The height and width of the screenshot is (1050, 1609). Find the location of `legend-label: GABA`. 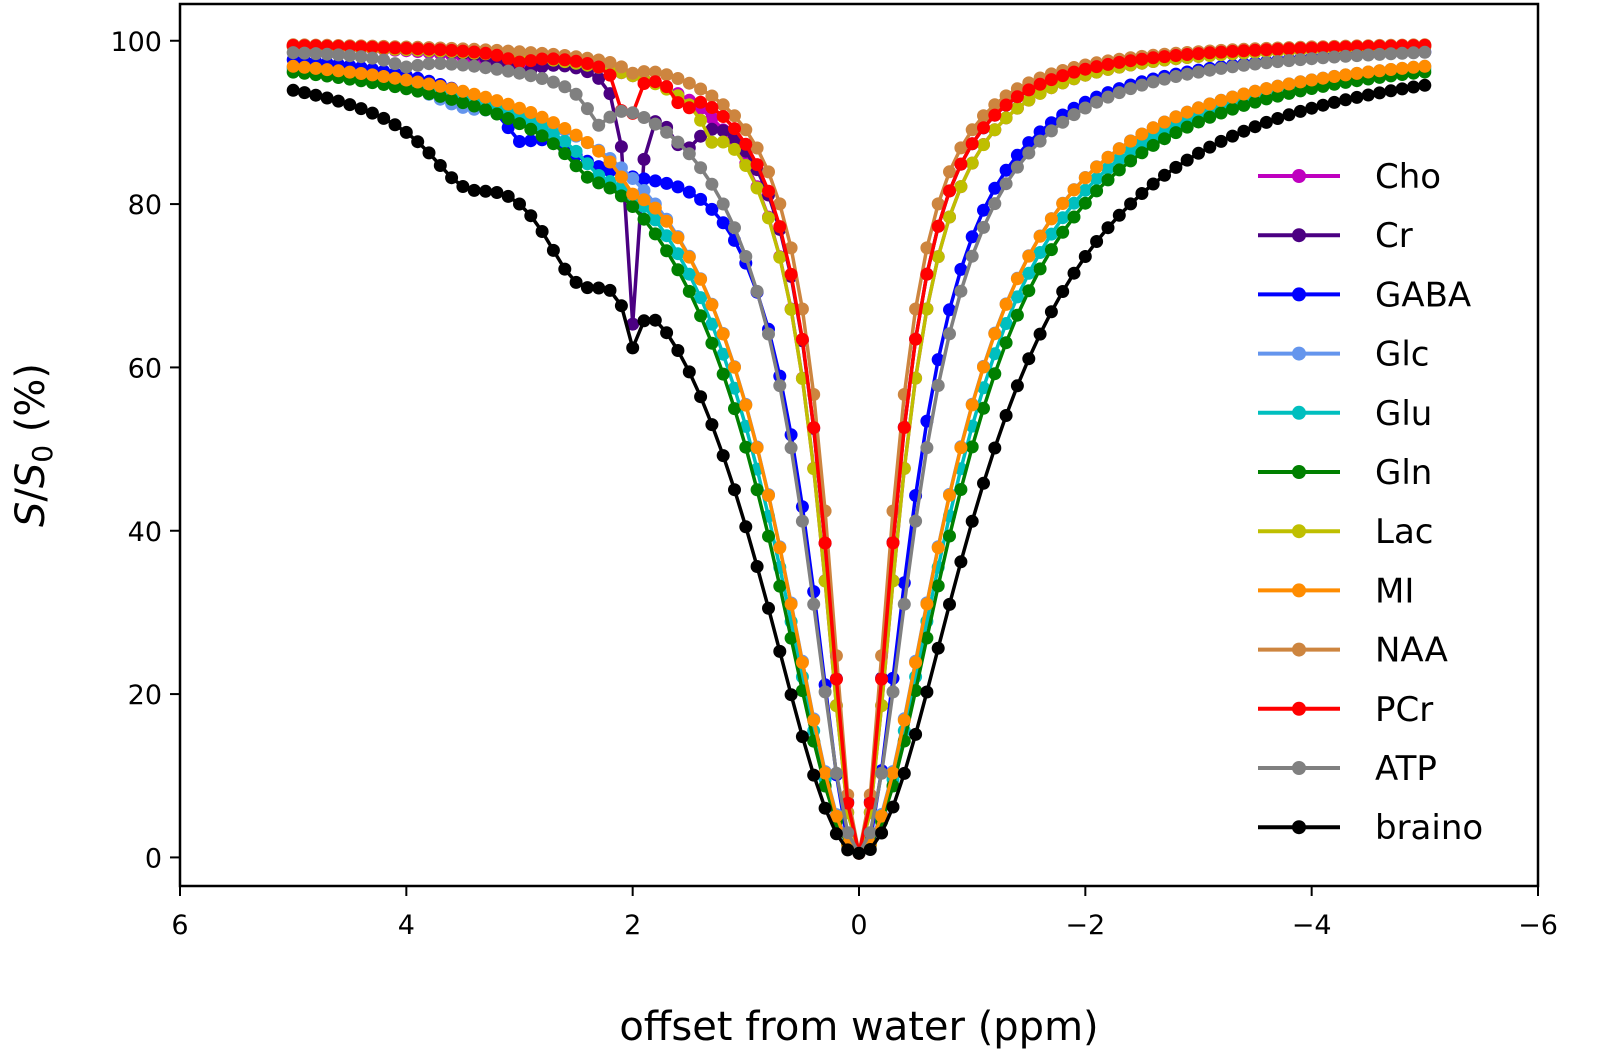

legend-label: GABA is located at coordinates (1423, 295).